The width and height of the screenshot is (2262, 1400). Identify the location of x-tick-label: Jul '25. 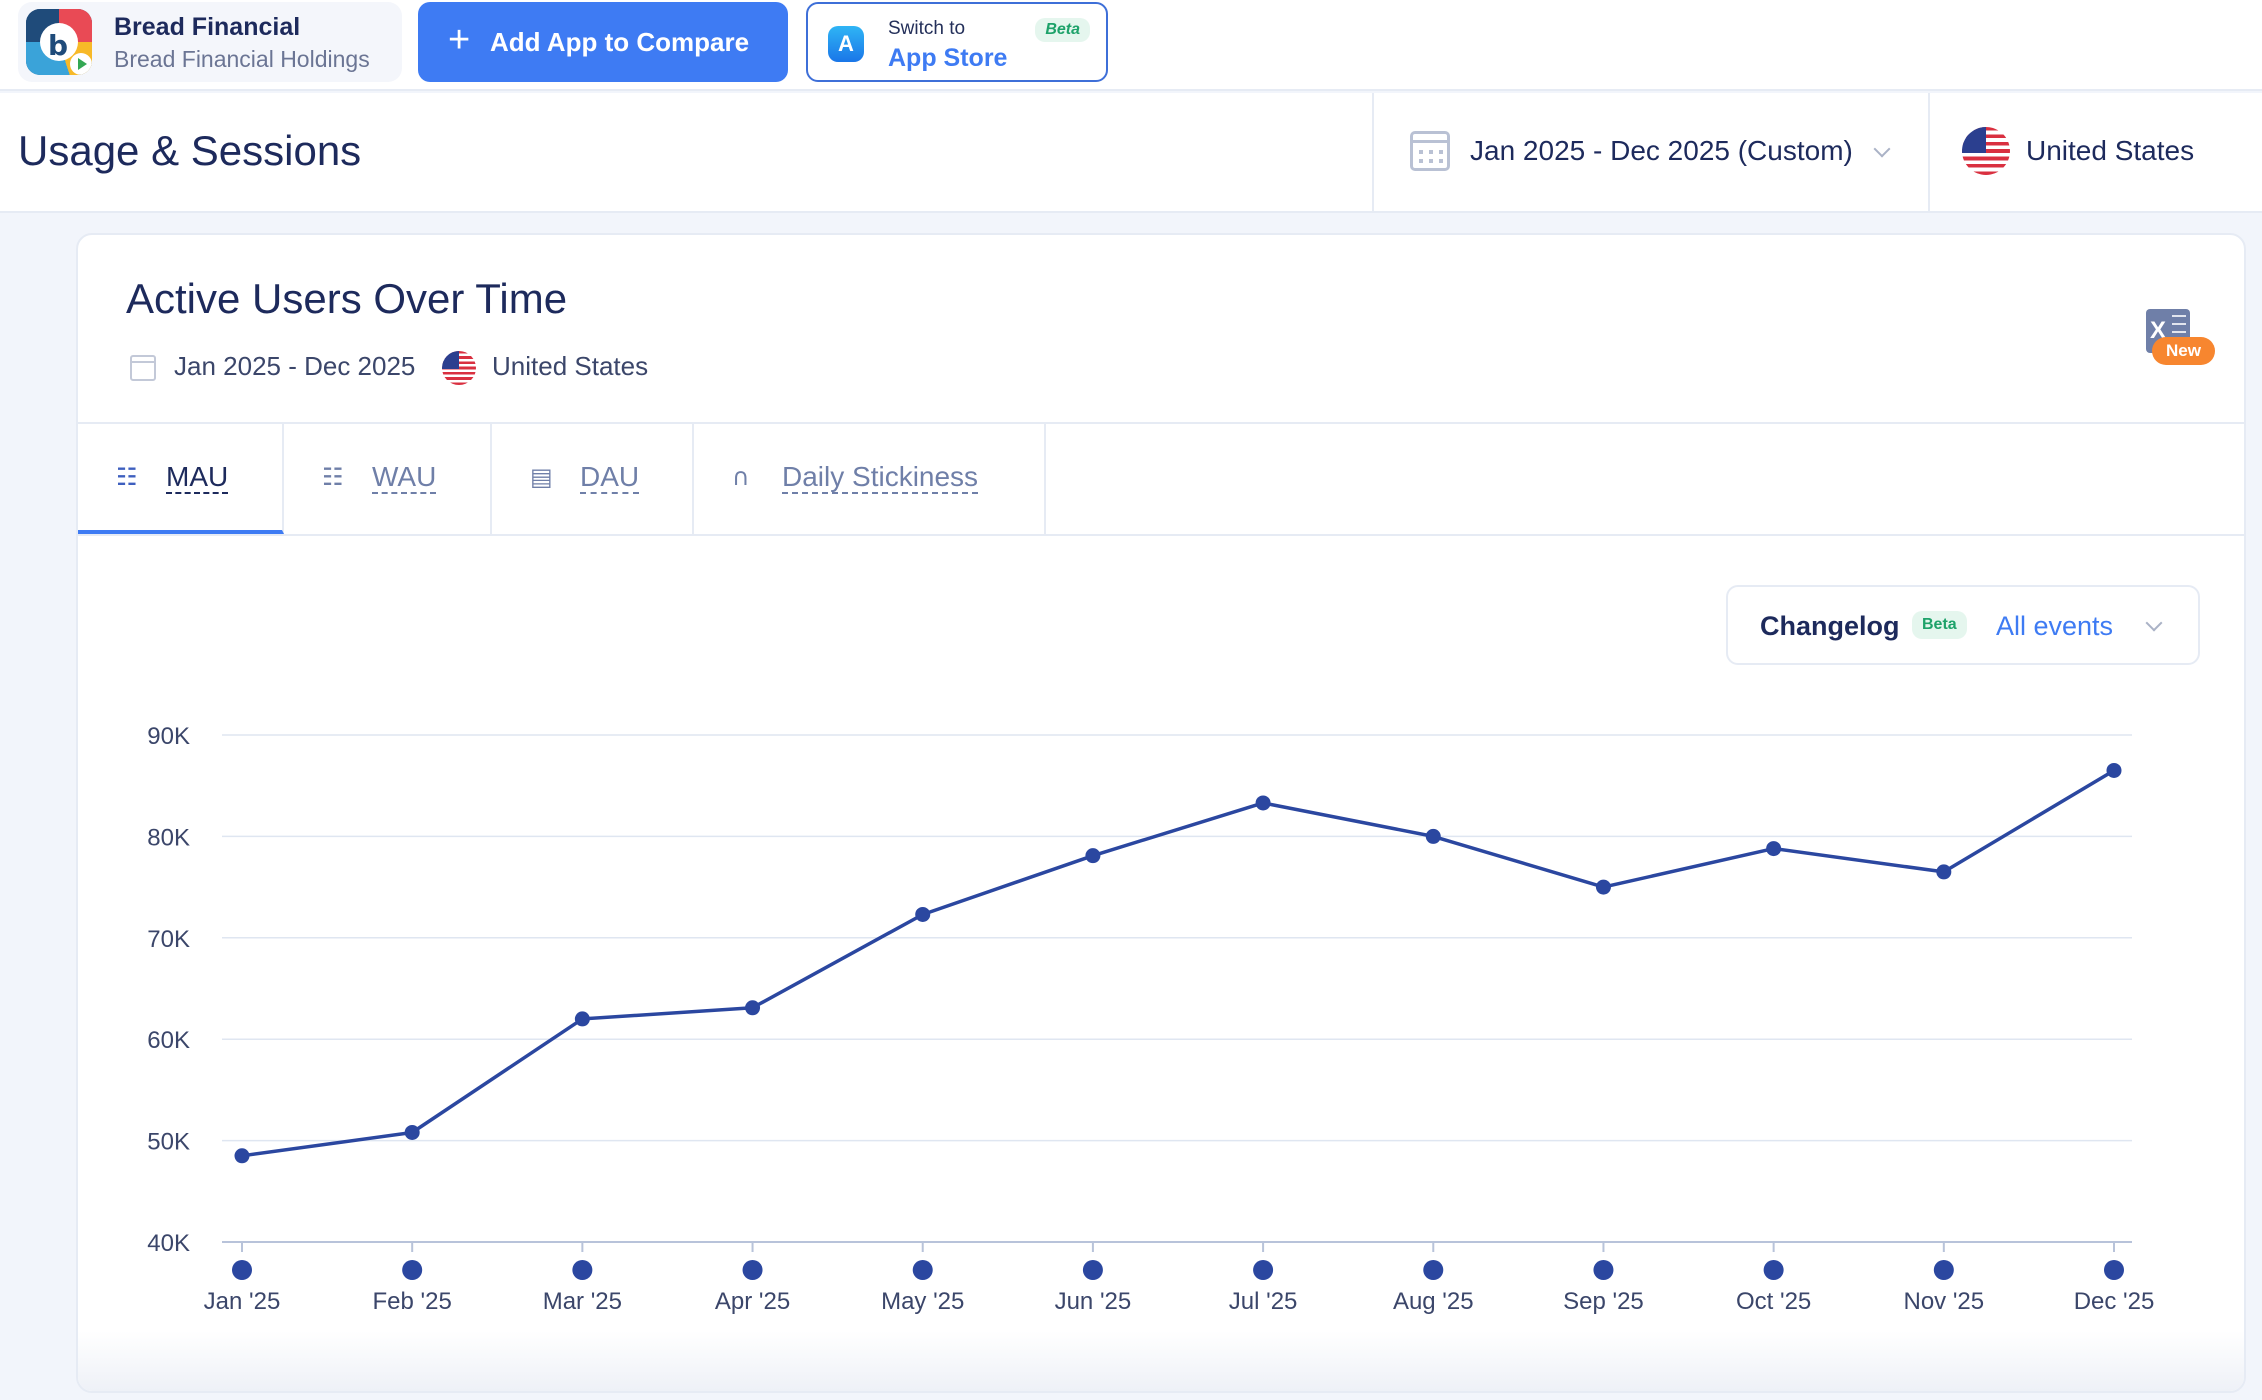
(1263, 1301).